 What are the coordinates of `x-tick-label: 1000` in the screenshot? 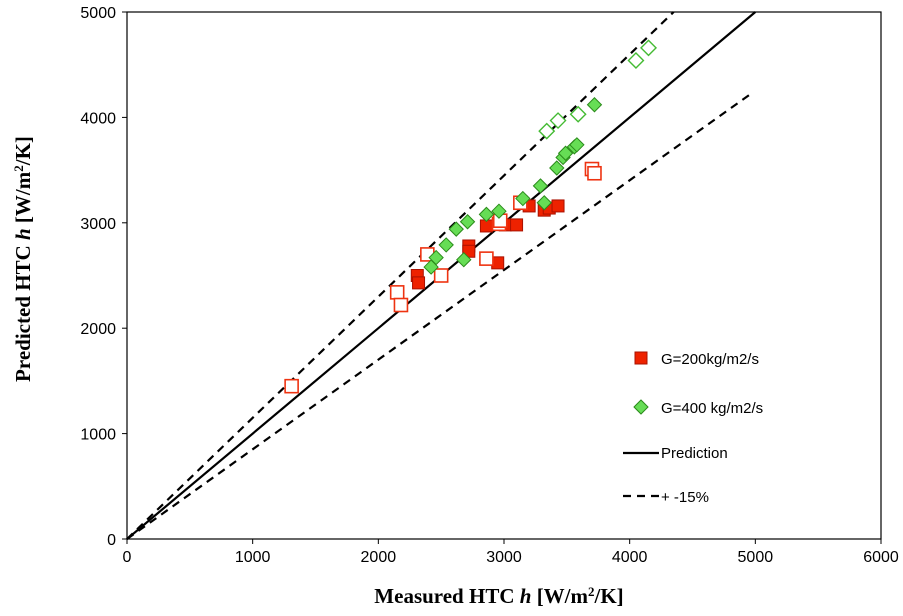 It's located at (253, 557).